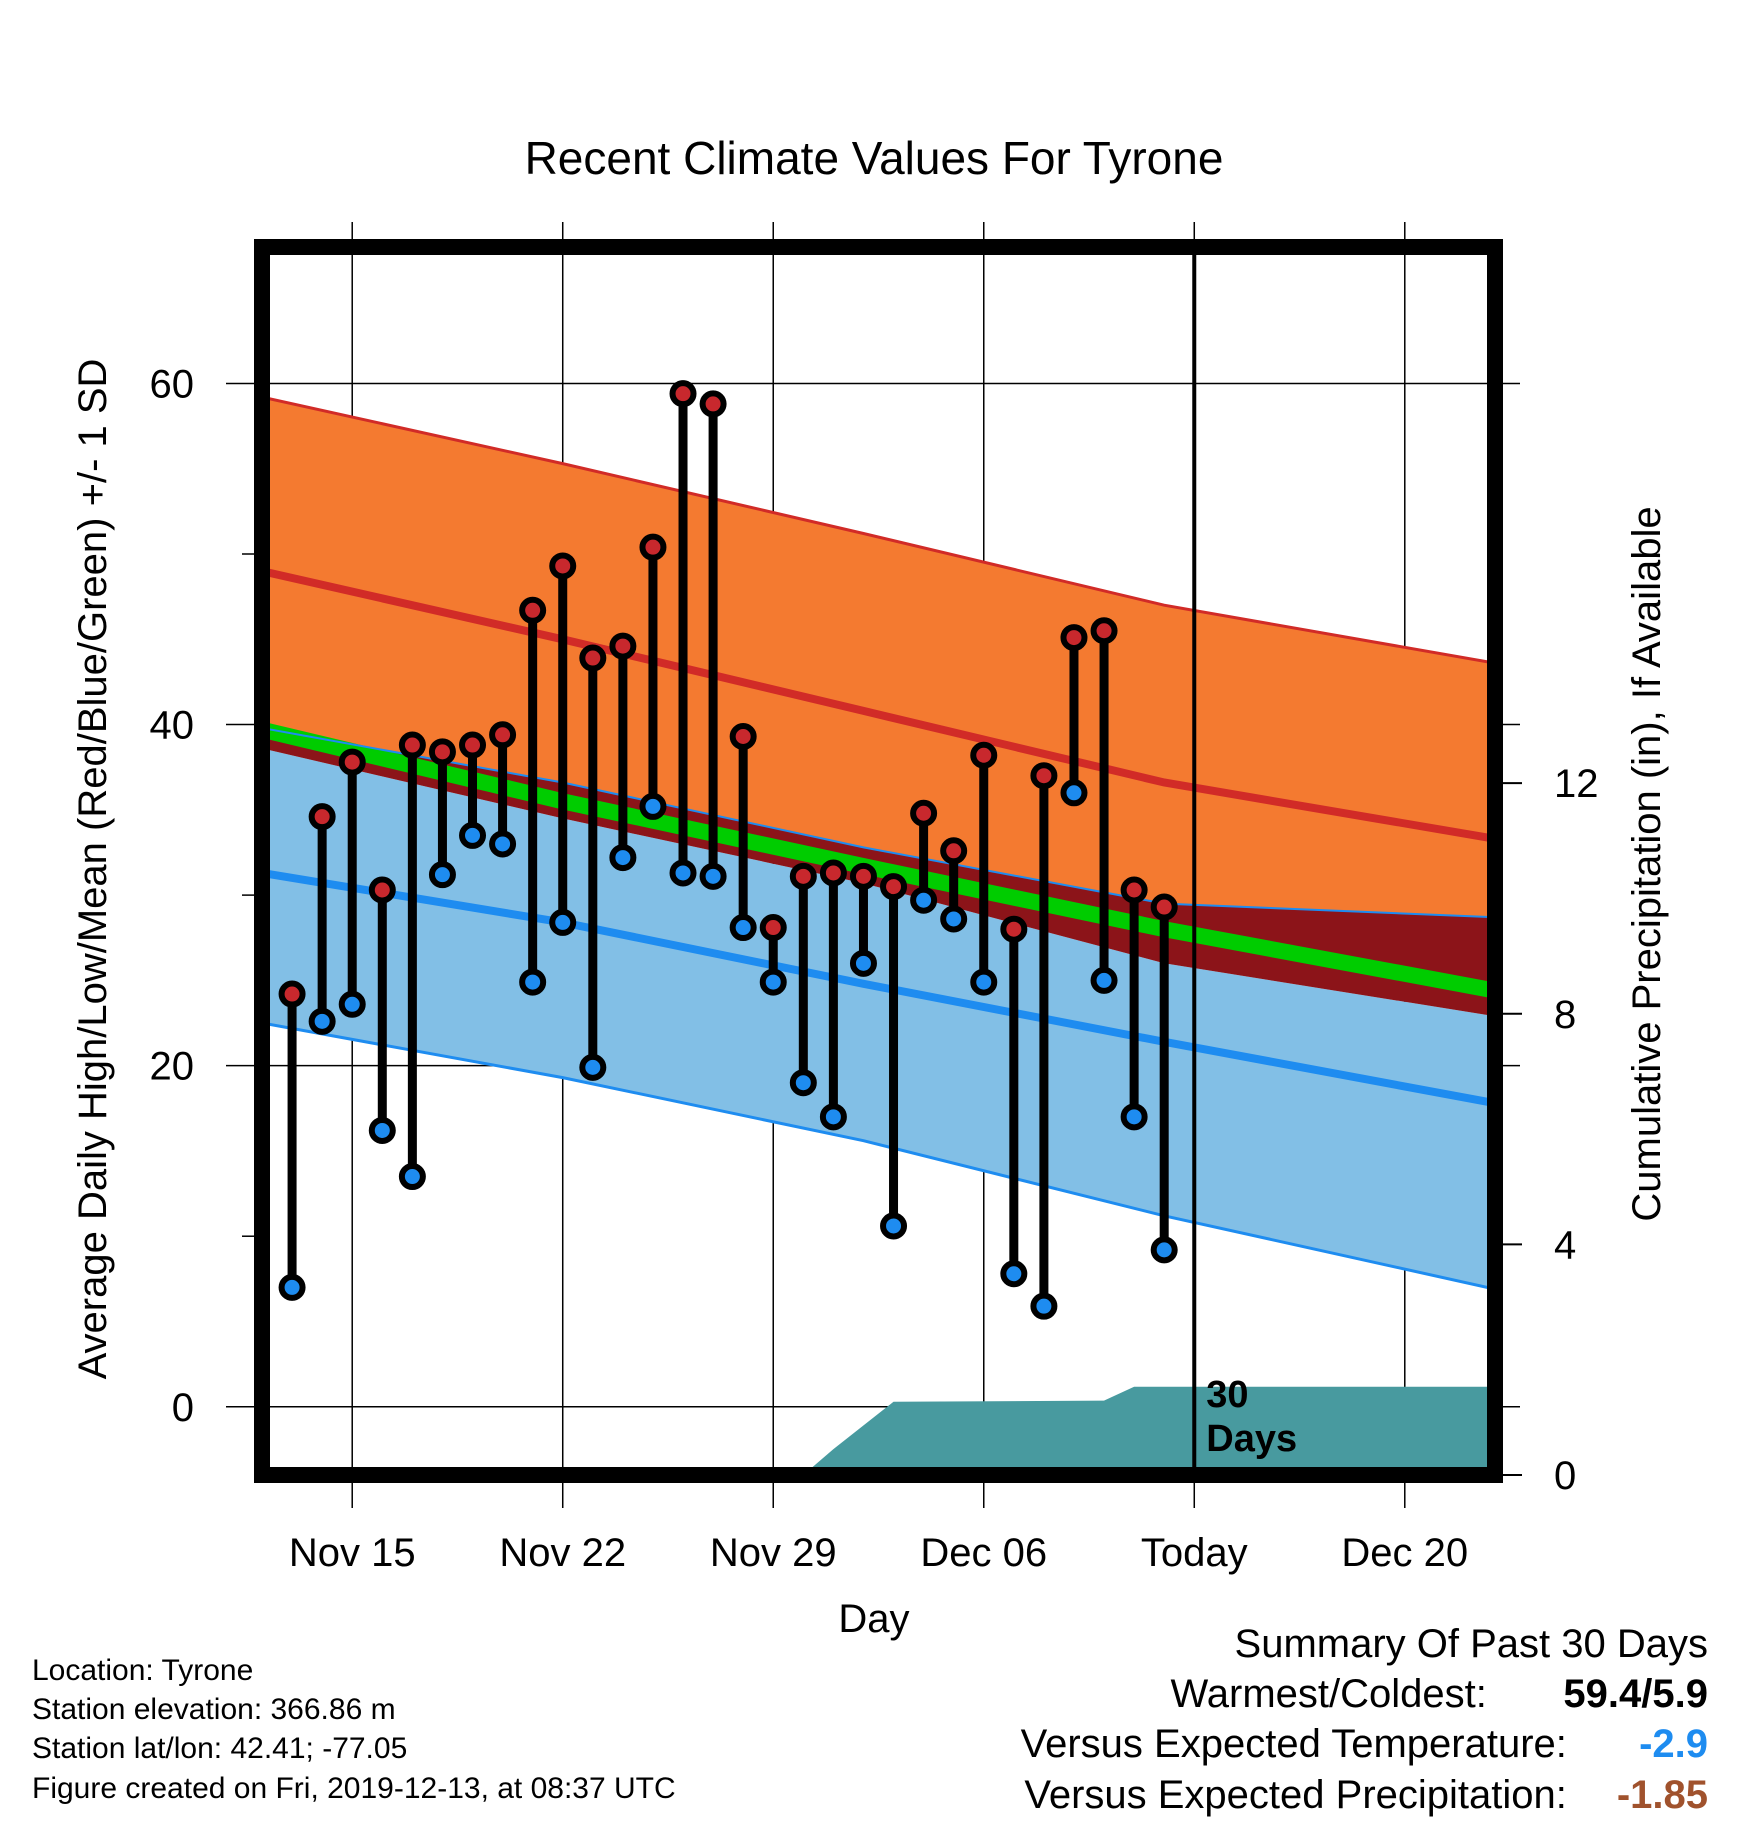 The image size is (1748, 1828). I want to click on y-tick-label: 60, so click(172, 384).